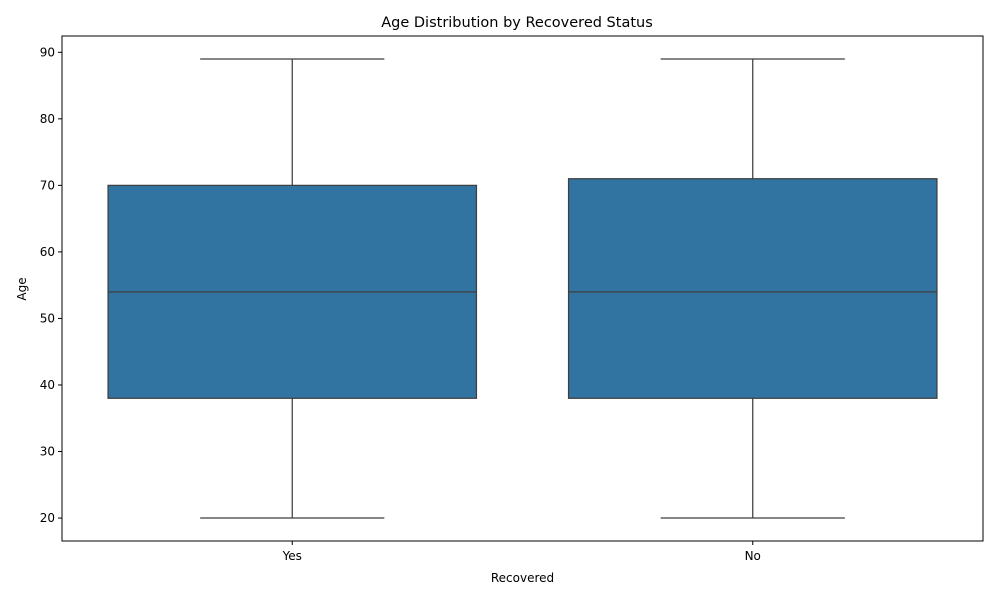 This screenshot has height=604, width=1000. I want to click on x-axis-label: Recovered, so click(522, 578).